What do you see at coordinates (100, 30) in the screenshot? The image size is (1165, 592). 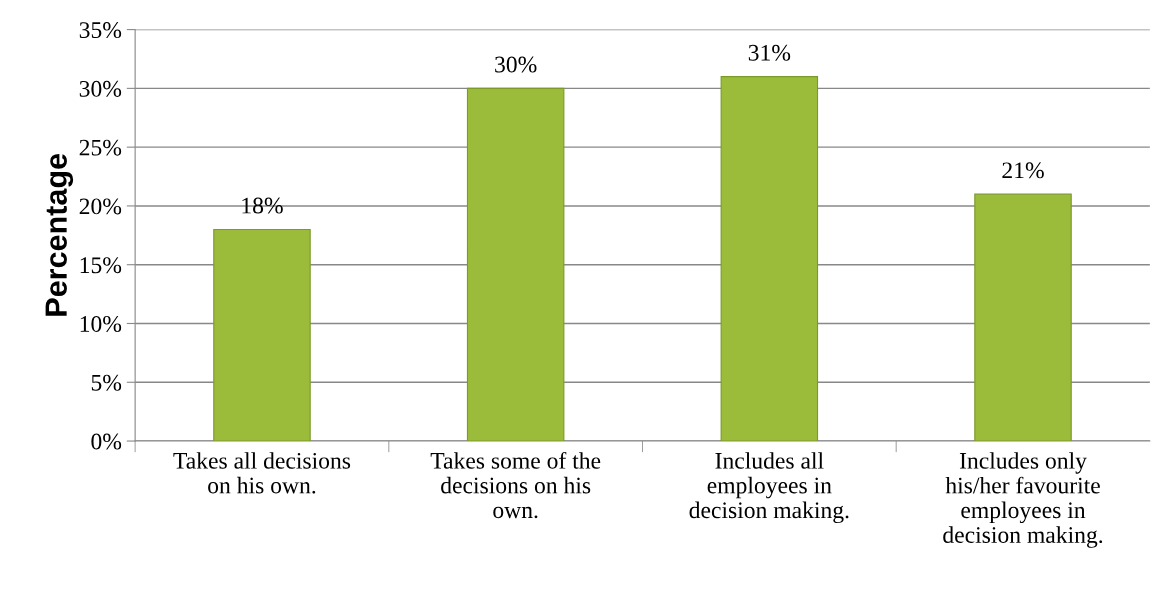 I see `y-tick-label: 35%` at bounding box center [100, 30].